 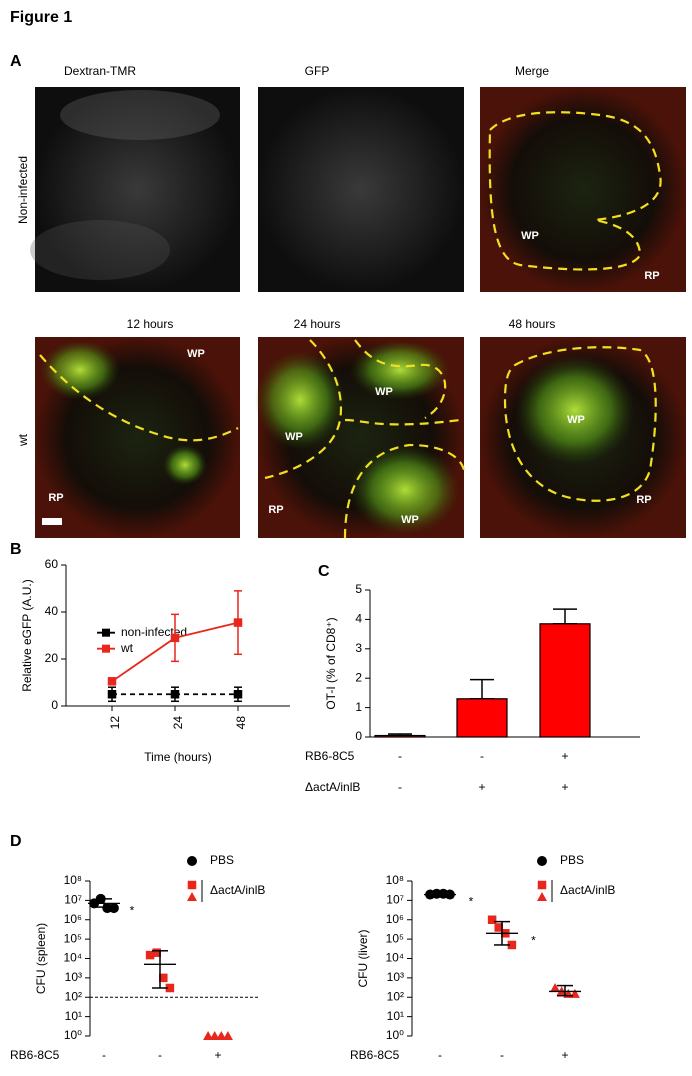 What do you see at coordinates (332, 787) in the screenshot?
I see `factor-name: ΔactA/inlB` at bounding box center [332, 787].